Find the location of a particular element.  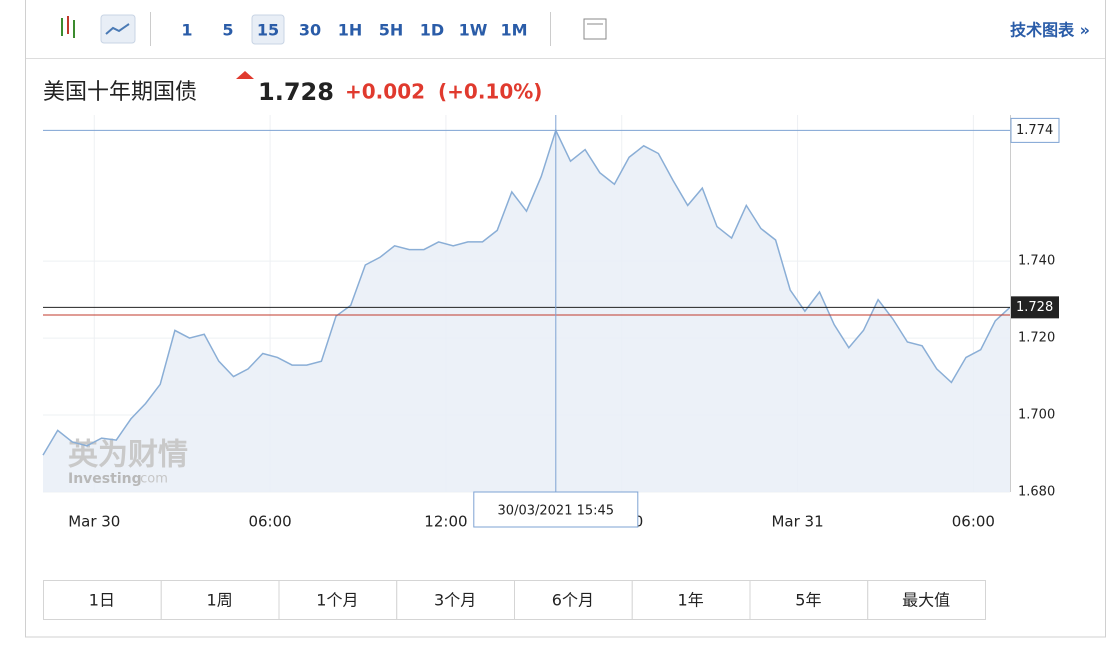

news-icon is located at coordinates (595, 29).